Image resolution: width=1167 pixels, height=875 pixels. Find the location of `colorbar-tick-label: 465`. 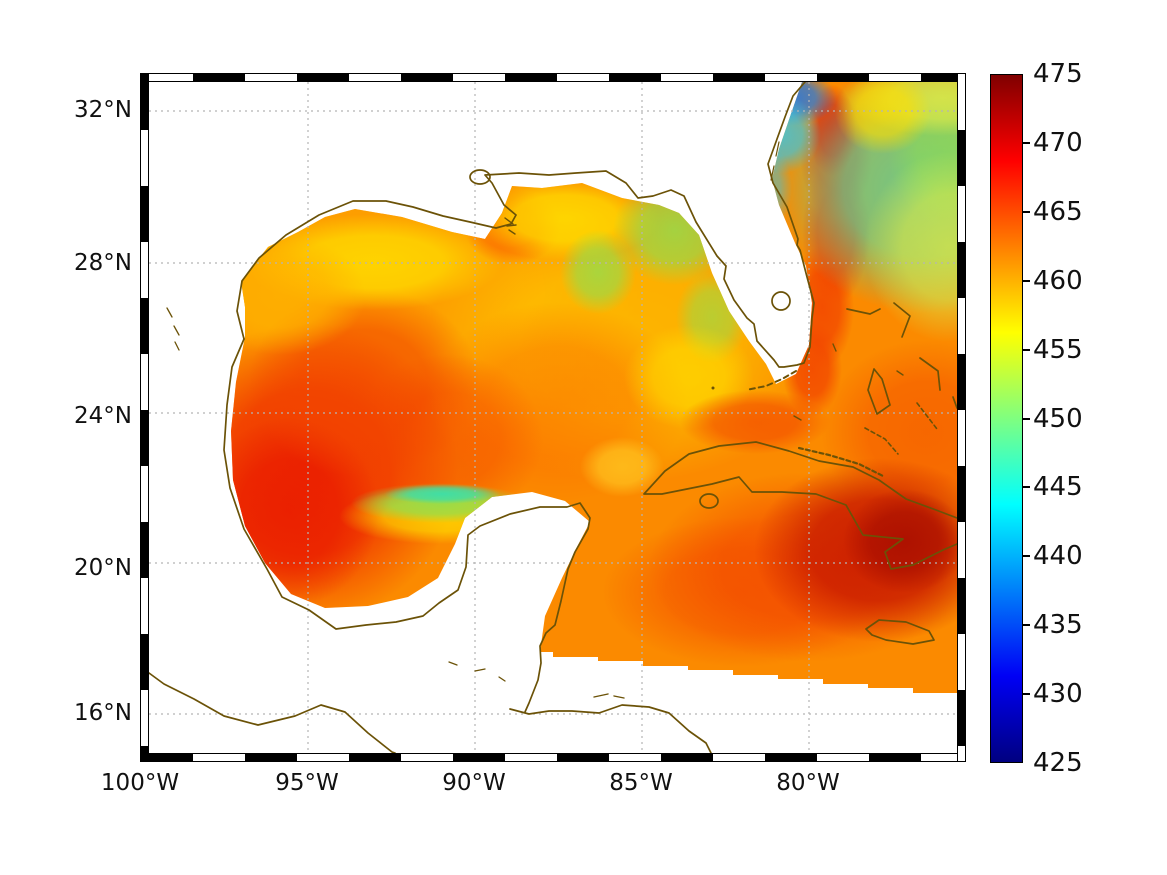

colorbar-tick-label: 465 is located at coordinates (1058, 211).